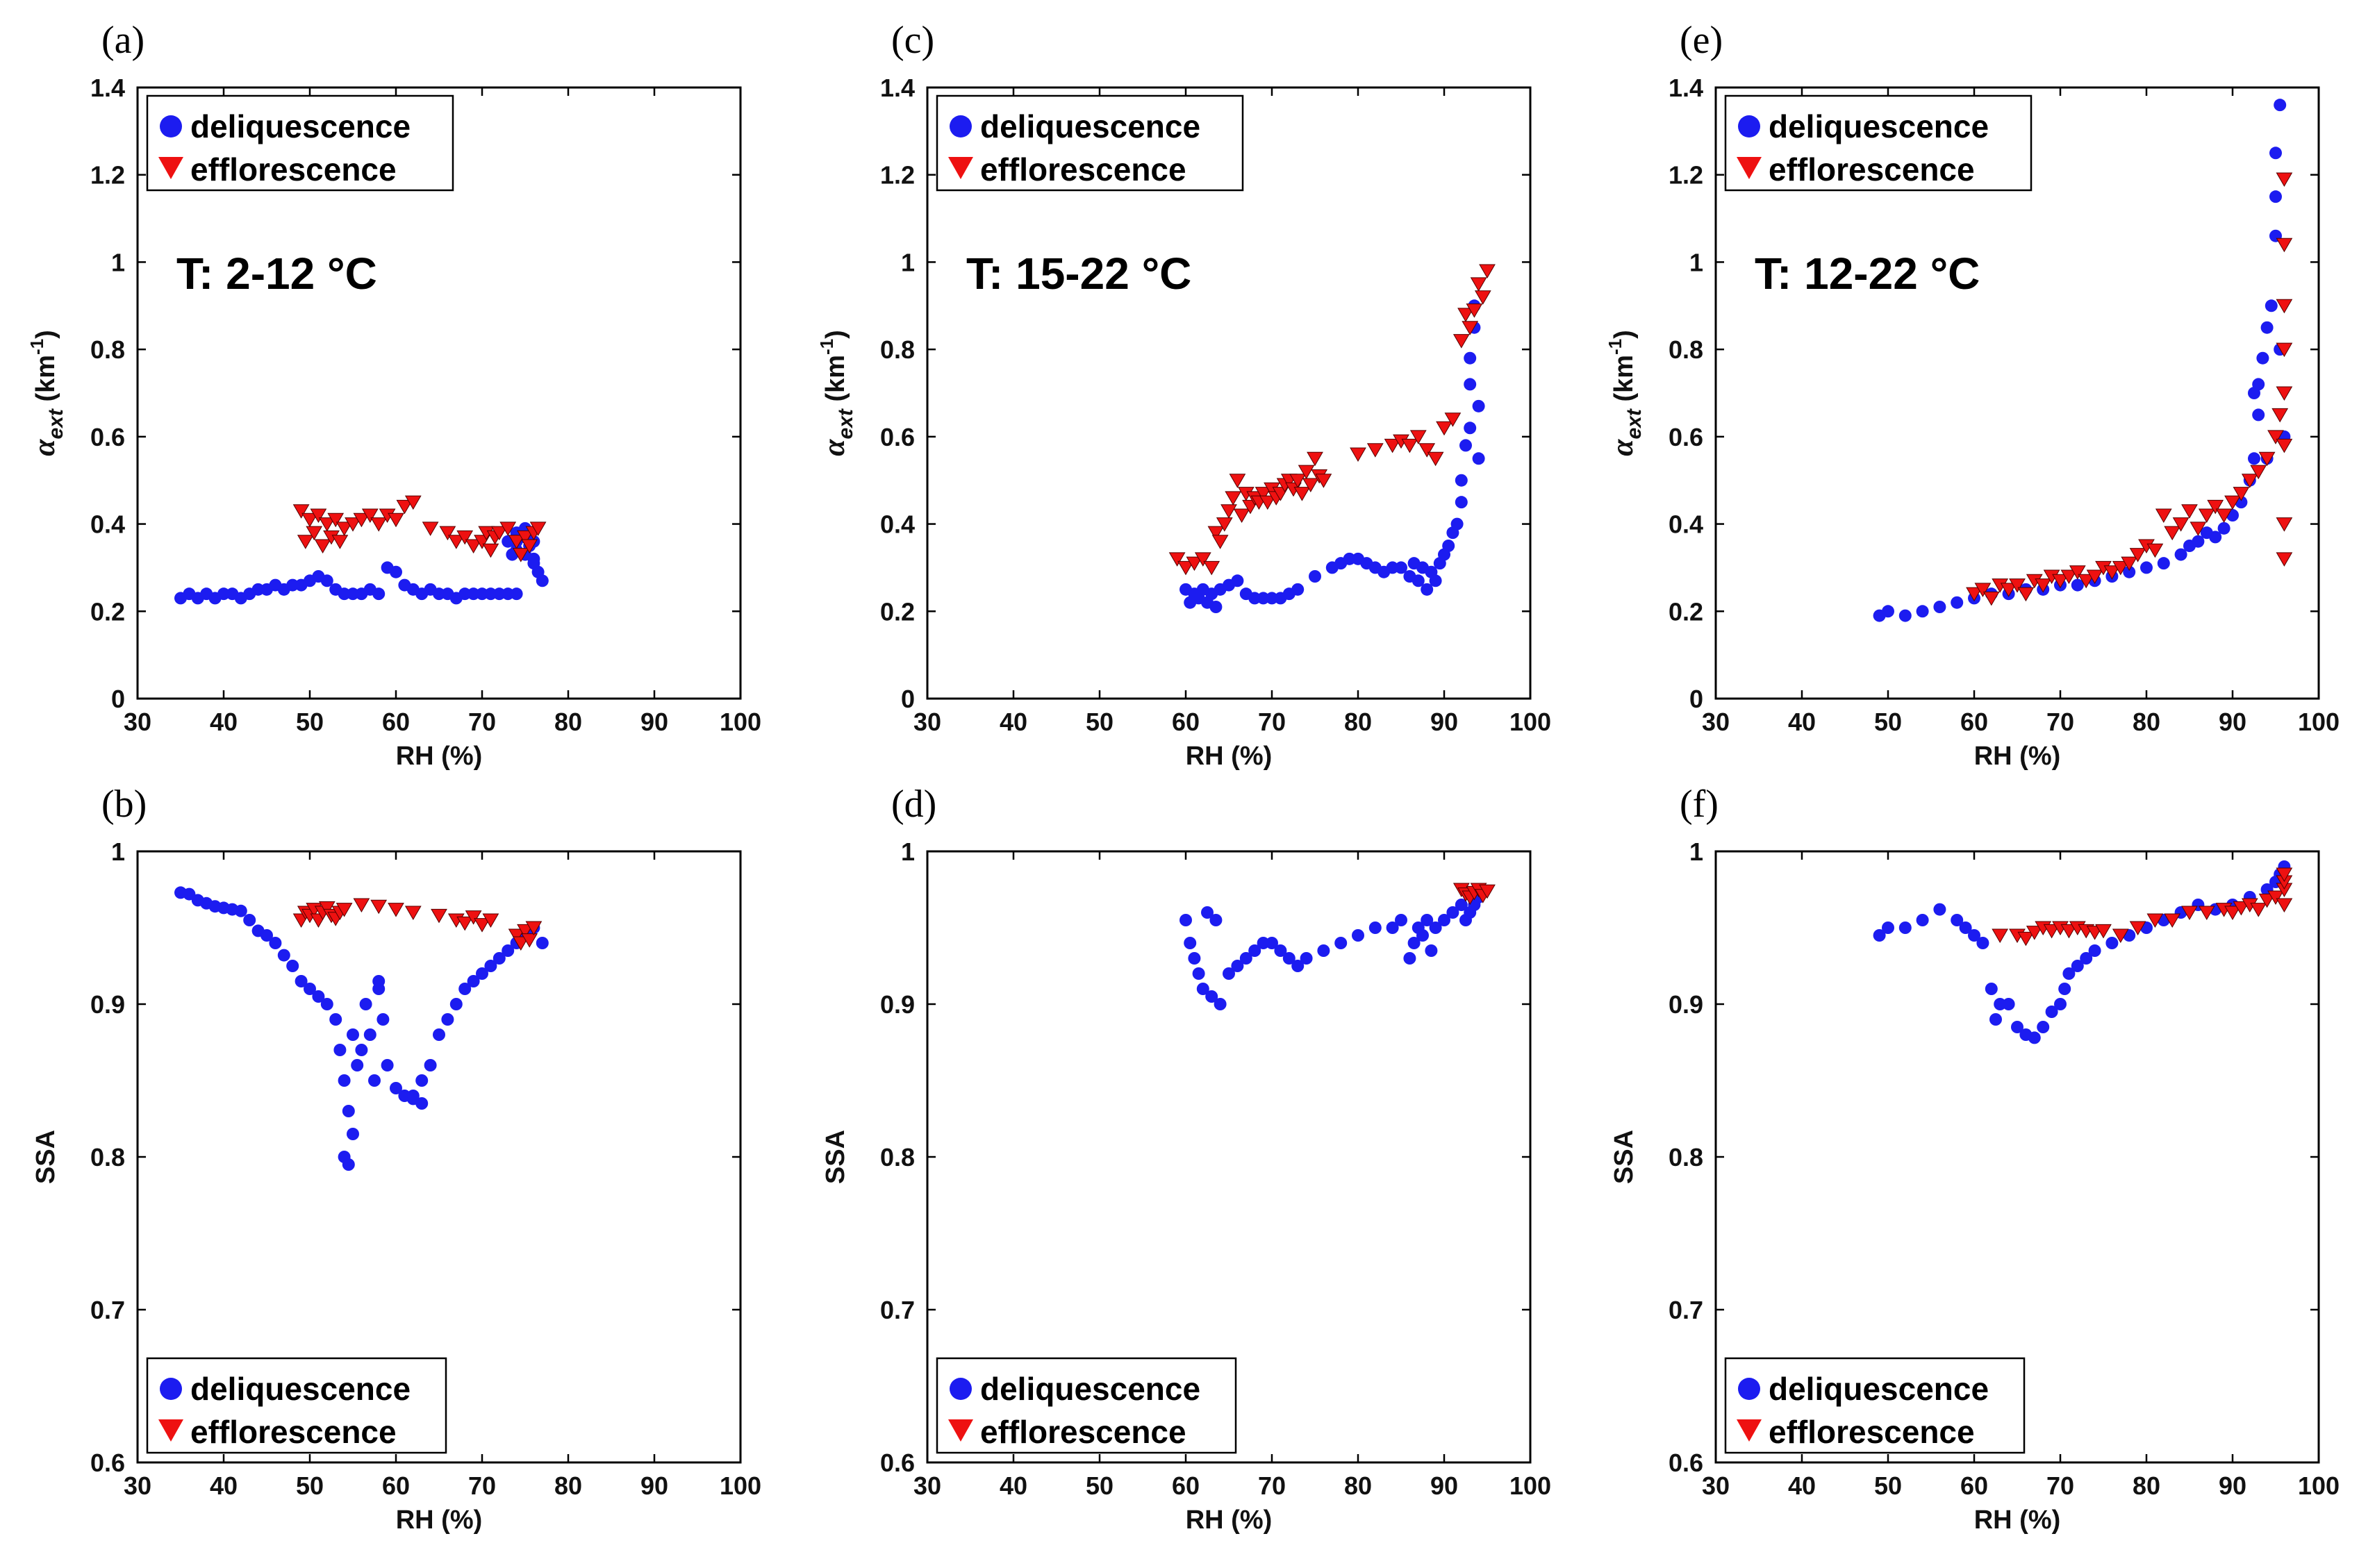 The image size is (2359, 1568). What do you see at coordinates (1867, 274) in the screenshot?
I see `temperature-label: T: 12-22 °C` at bounding box center [1867, 274].